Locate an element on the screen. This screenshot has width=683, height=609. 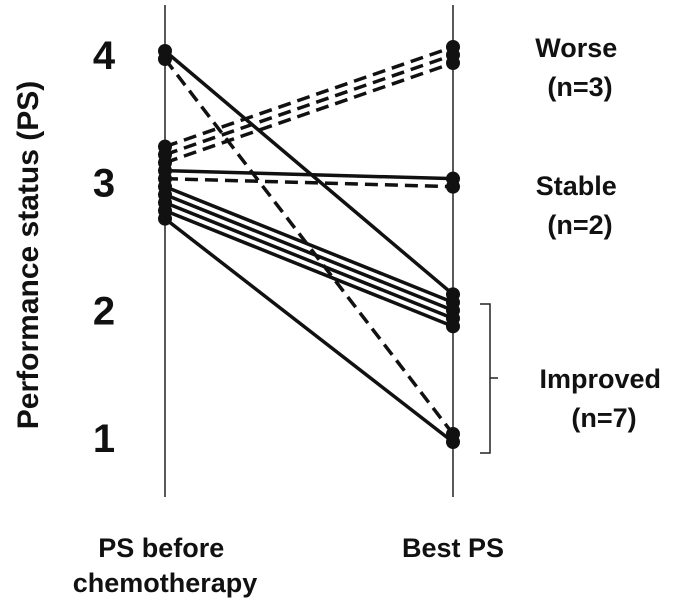
annotation-improved-count: (n=7) is located at coordinates (603, 418).